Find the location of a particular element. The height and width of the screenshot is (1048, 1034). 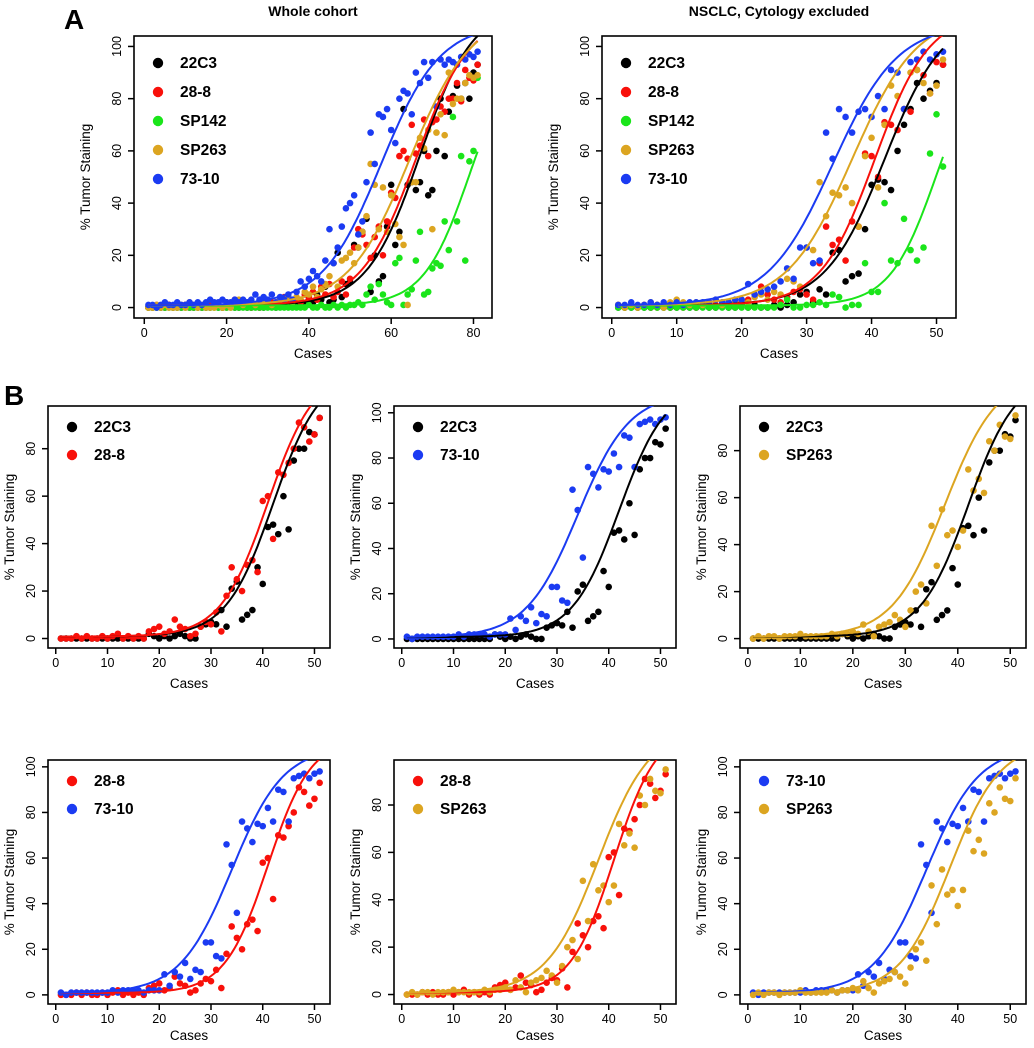

chart-title: Whole cohort is located at coordinates (313, 11).